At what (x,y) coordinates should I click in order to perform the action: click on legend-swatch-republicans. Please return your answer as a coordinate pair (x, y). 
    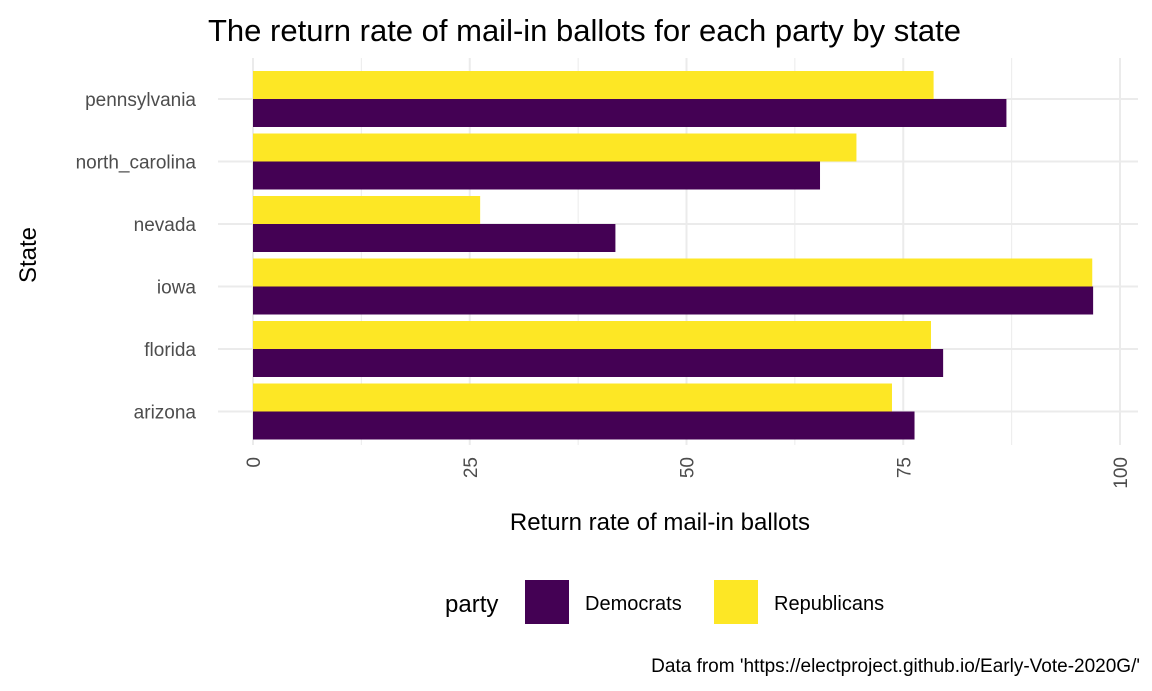
    Looking at the image, I should click on (736, 602).